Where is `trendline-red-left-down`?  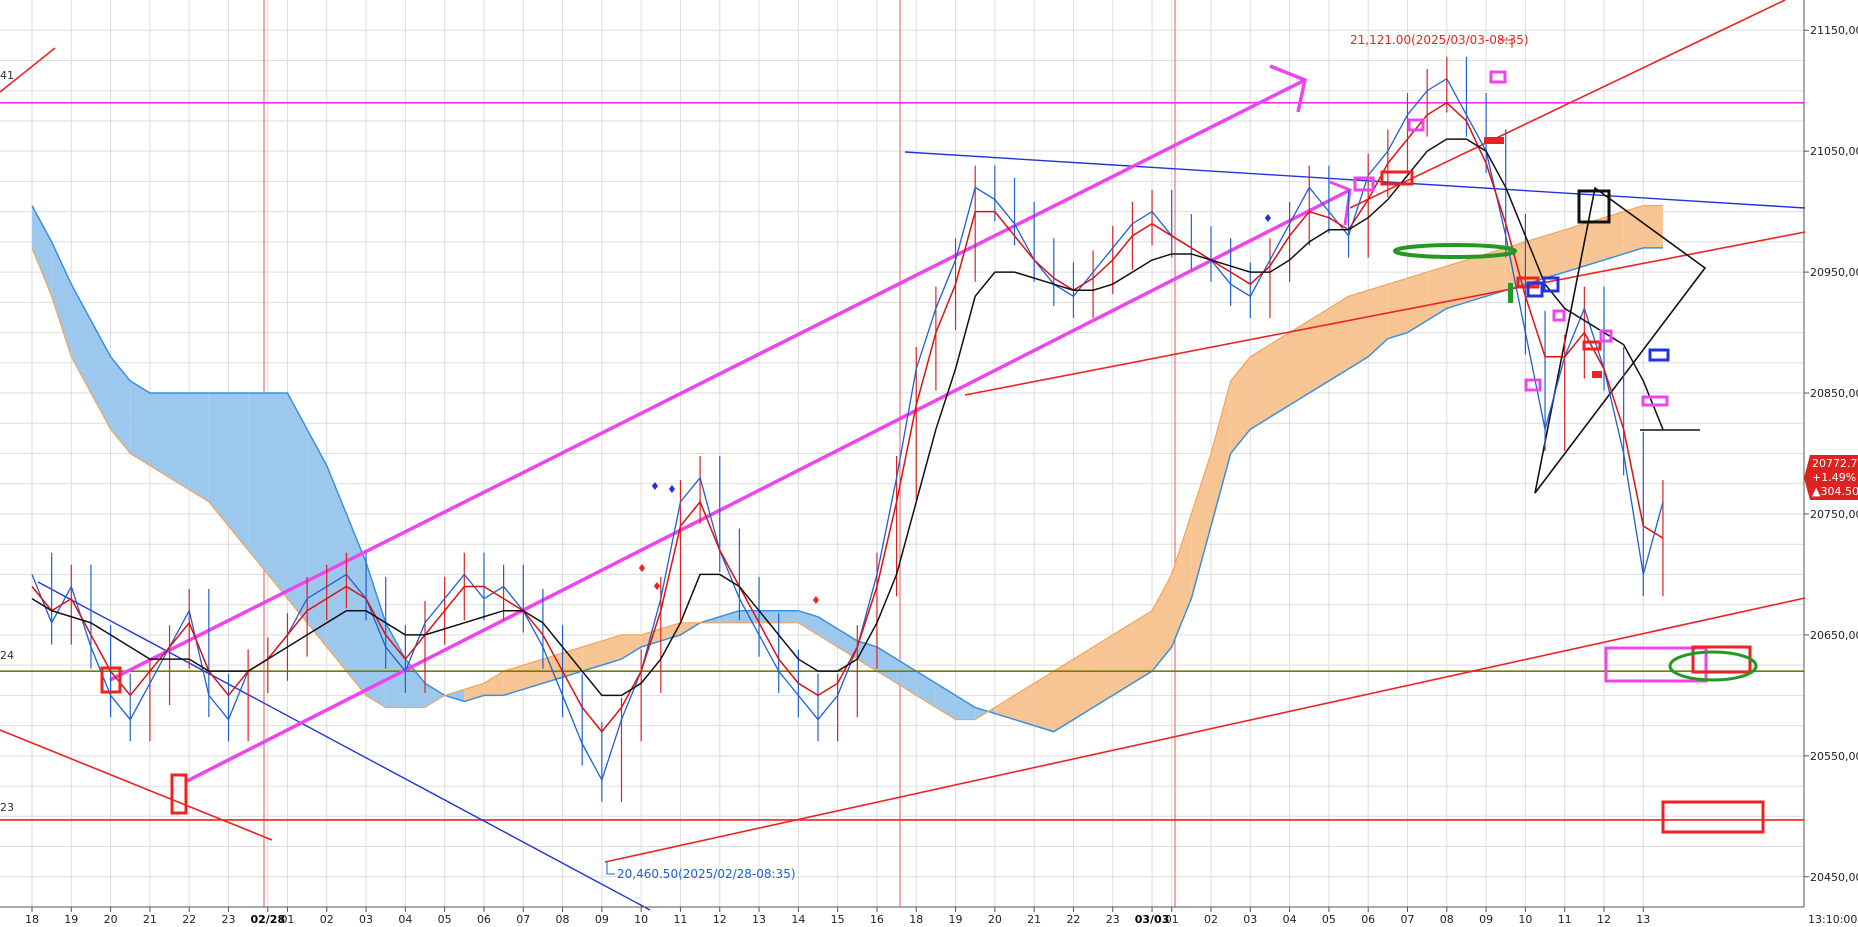
trendline-red-left-down is located at coordinates (136, 785).